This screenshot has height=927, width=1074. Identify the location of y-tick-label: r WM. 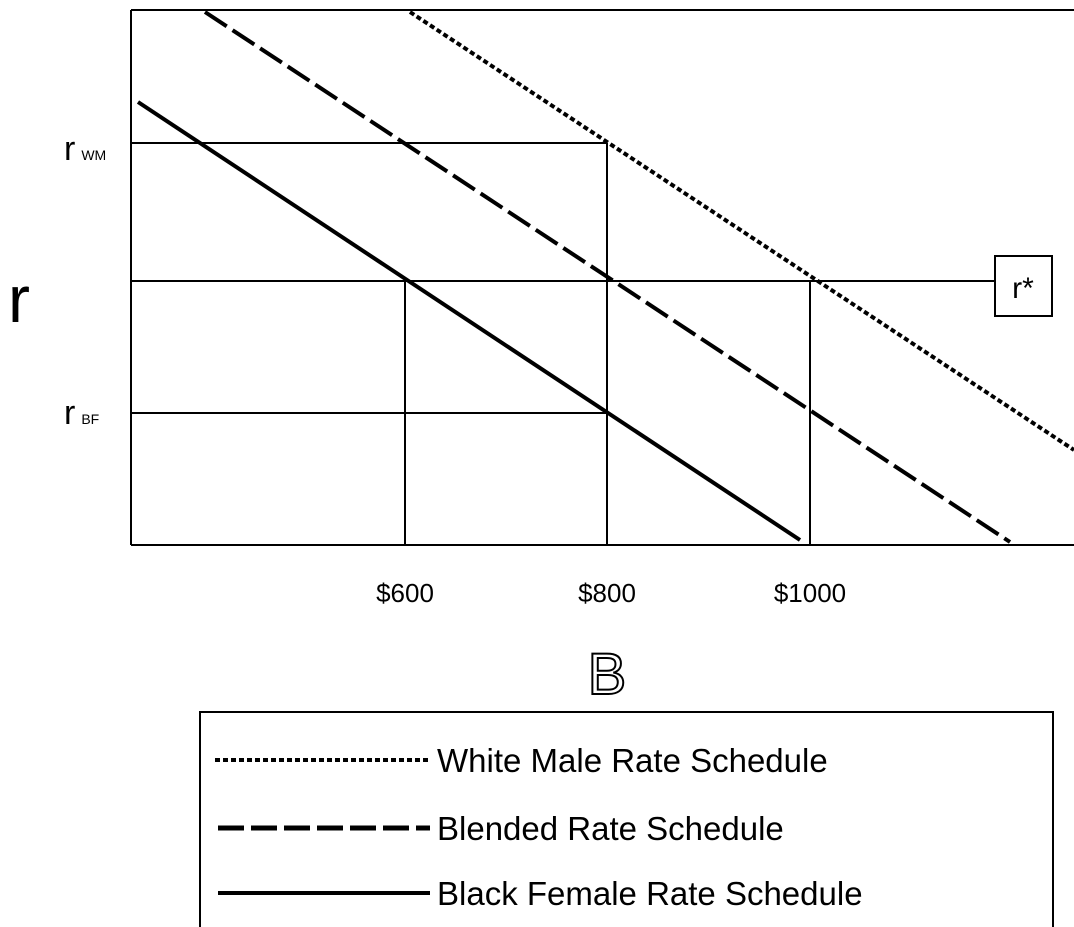
(85, 149).